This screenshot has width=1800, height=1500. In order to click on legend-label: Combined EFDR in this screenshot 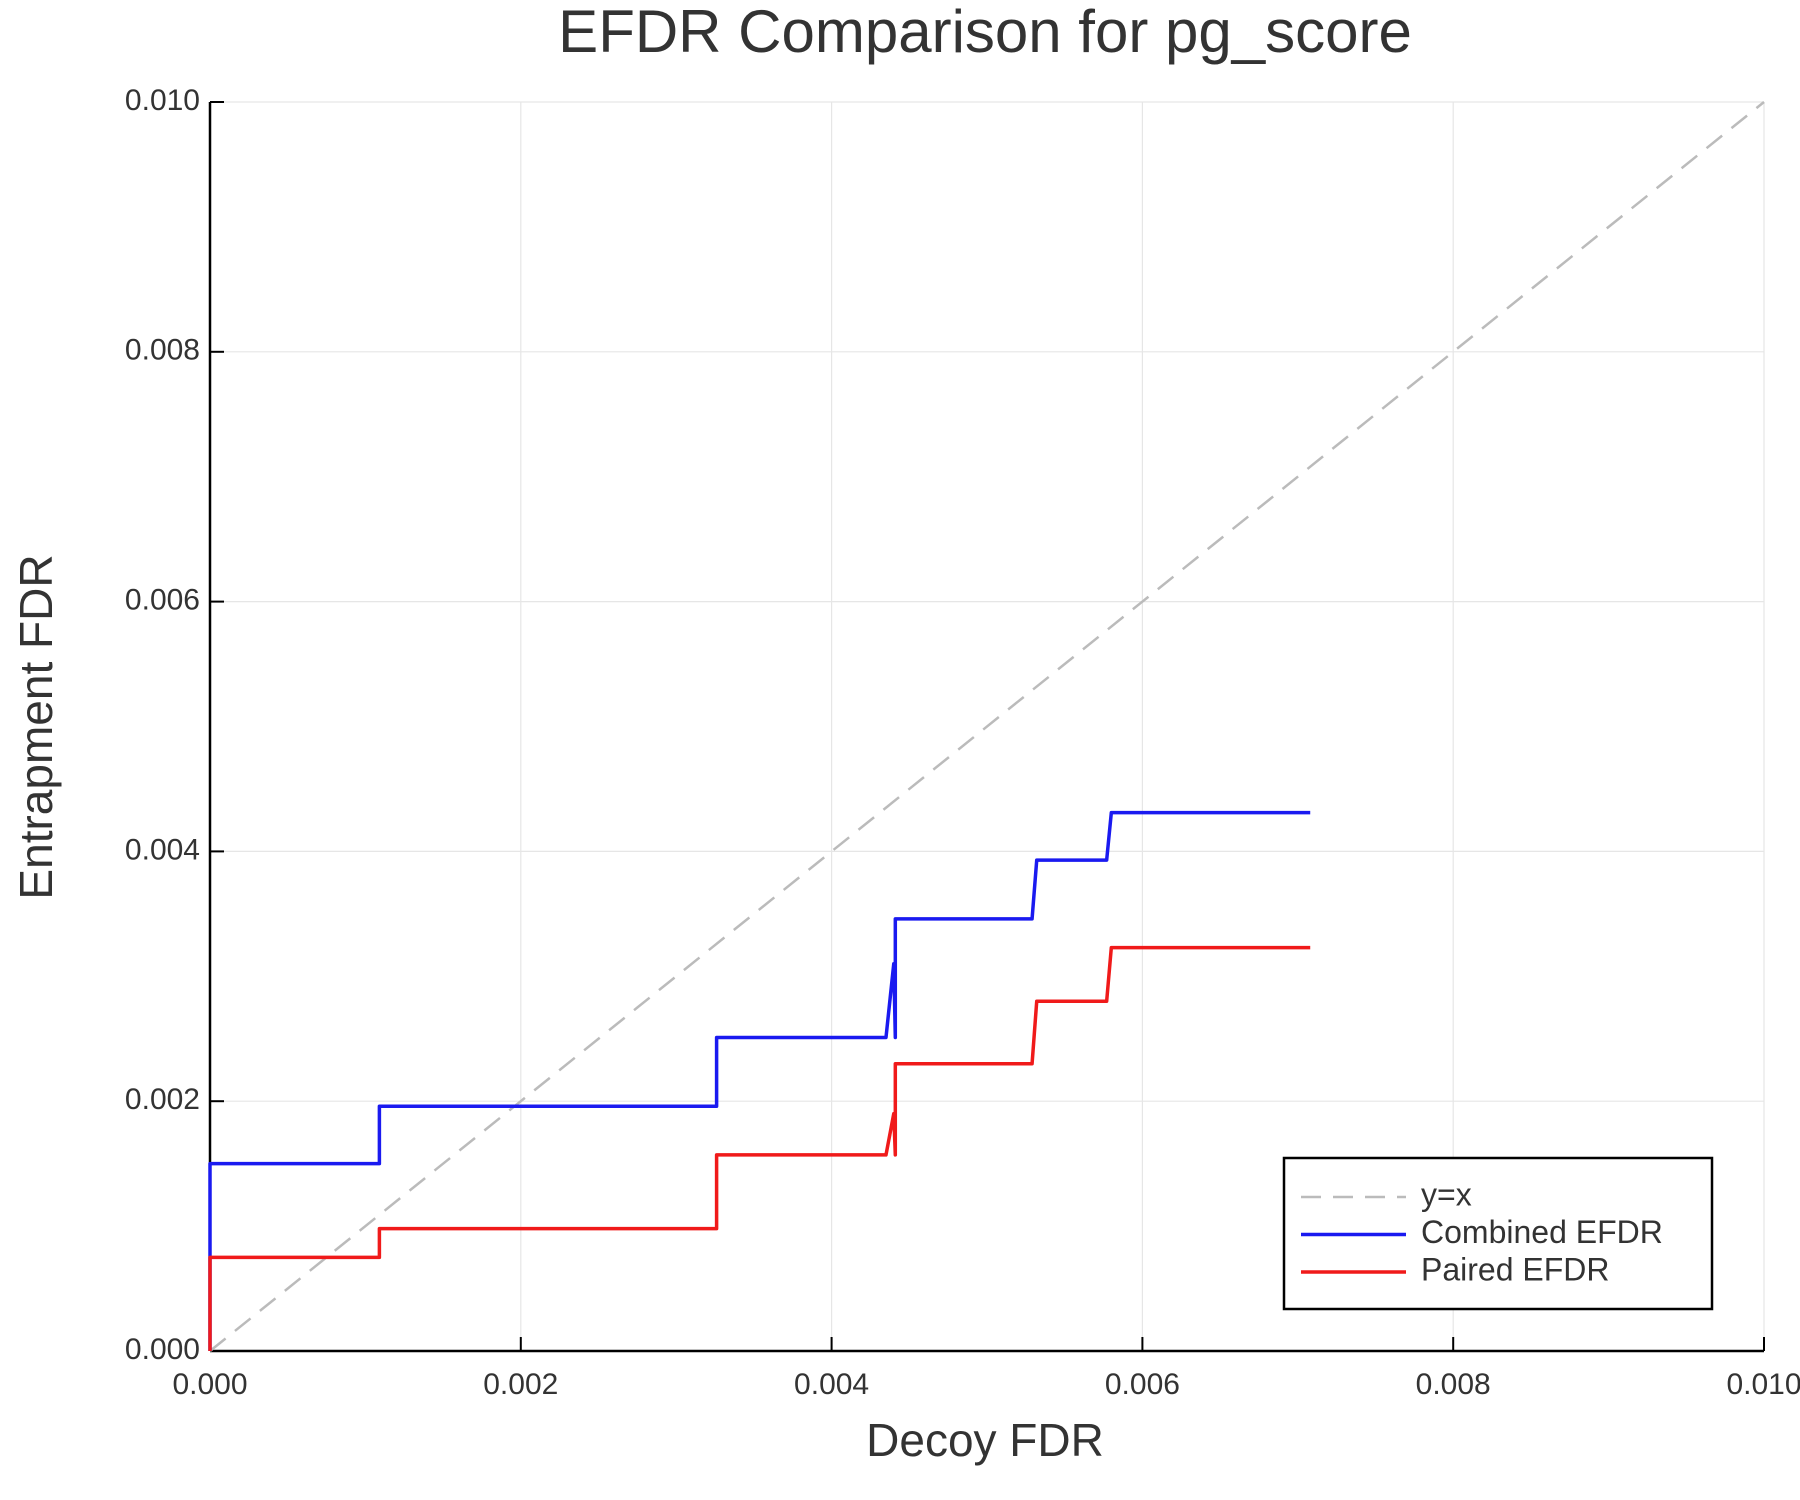, I will do `click(1542, 1232)`.